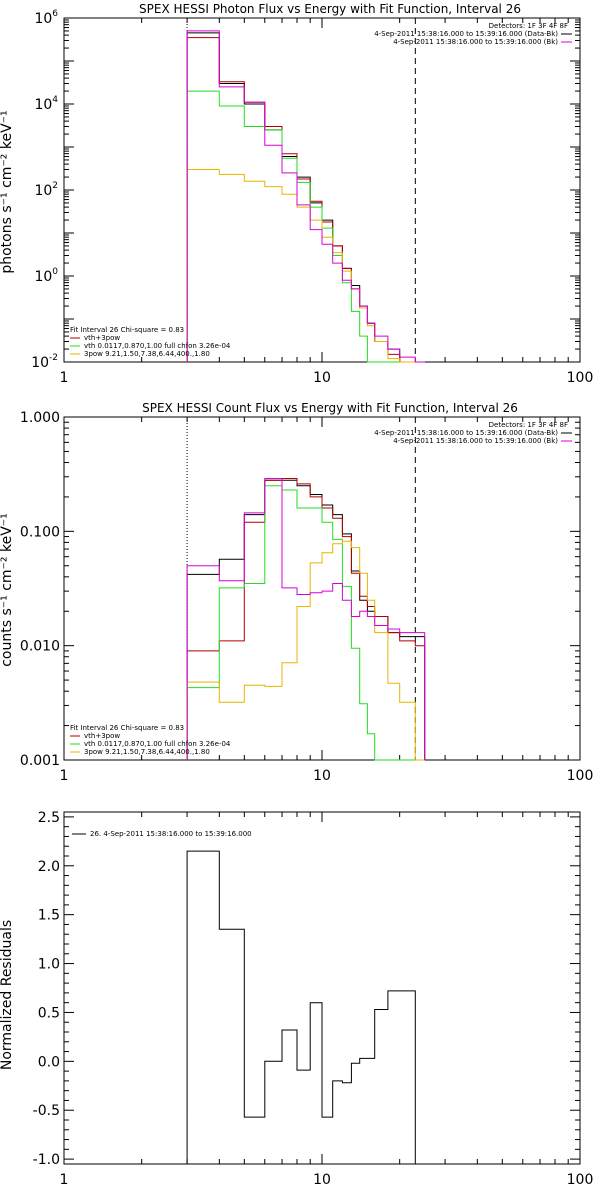 The height and width of the screenshot is (1200, 600). Describe the element at coordinates (49, 867) in the screenshot. I see `y-tick-label: 2.0` at that location.